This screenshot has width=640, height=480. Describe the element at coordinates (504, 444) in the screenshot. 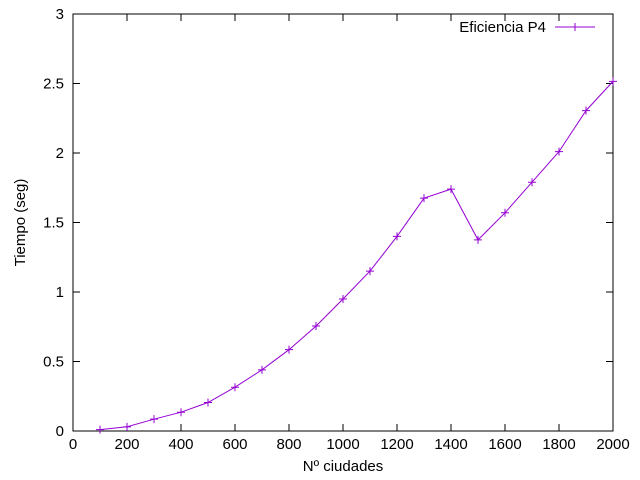

I see `x-tick-label: 1600` at that location.